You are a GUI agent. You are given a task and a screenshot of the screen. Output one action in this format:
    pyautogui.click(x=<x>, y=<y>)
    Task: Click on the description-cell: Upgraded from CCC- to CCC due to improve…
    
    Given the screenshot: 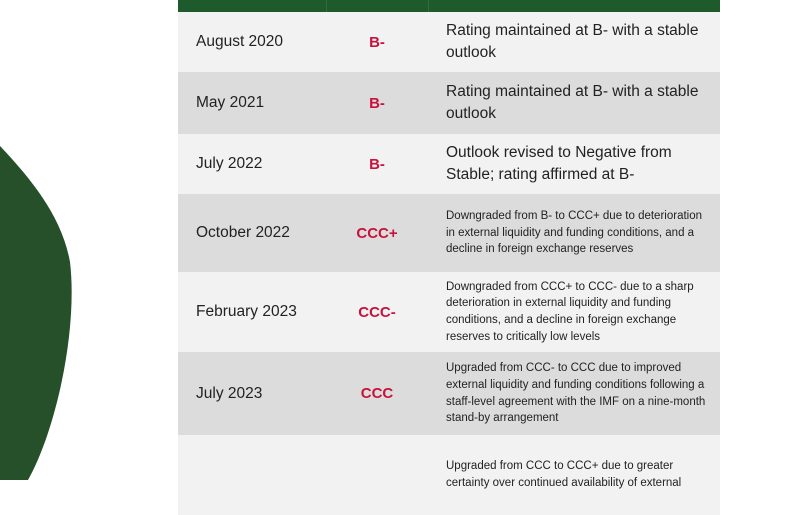 What is the action you would take?
    pyautogui.click(x=574, y=393)
    